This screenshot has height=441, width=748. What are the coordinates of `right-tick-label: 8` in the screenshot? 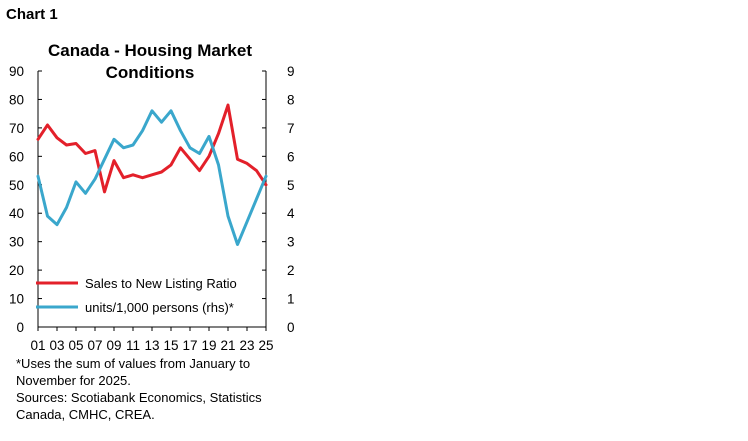 It's located at (291, 99).